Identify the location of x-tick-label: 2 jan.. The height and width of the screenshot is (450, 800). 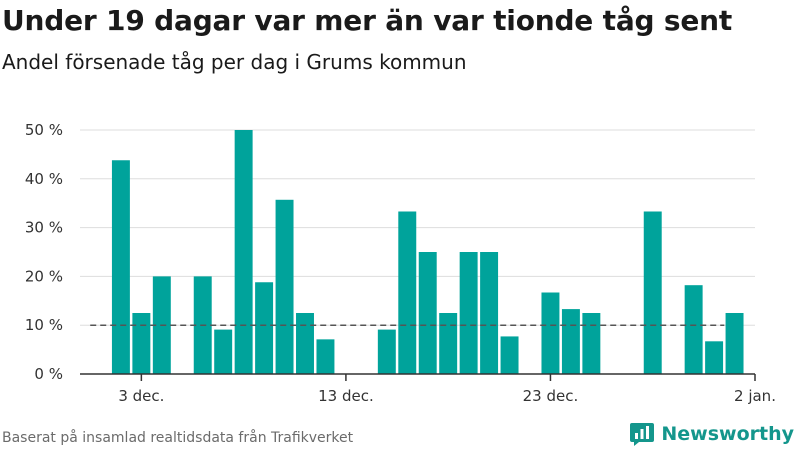
(755, 396).